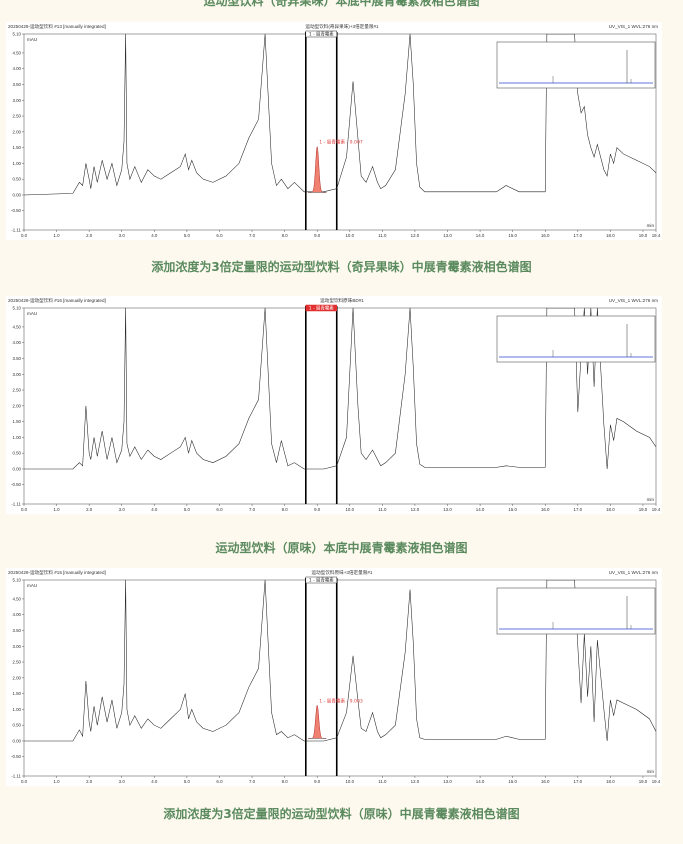 This screenshot has height=844, width=683. What do you see at coordinates (321, 580) in the screenshot?
I see `marker-label-box` at bounding box center [321, 580].